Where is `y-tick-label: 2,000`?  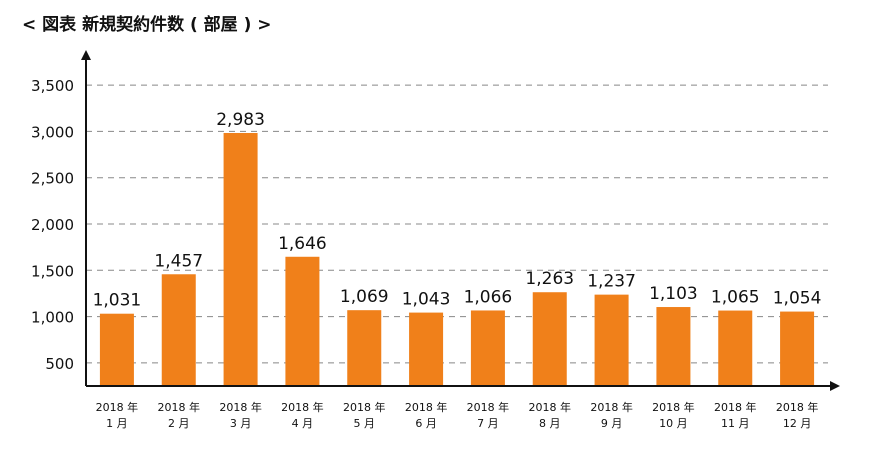 y-tick-label: 2,000 is located at coordinates (52, 225).